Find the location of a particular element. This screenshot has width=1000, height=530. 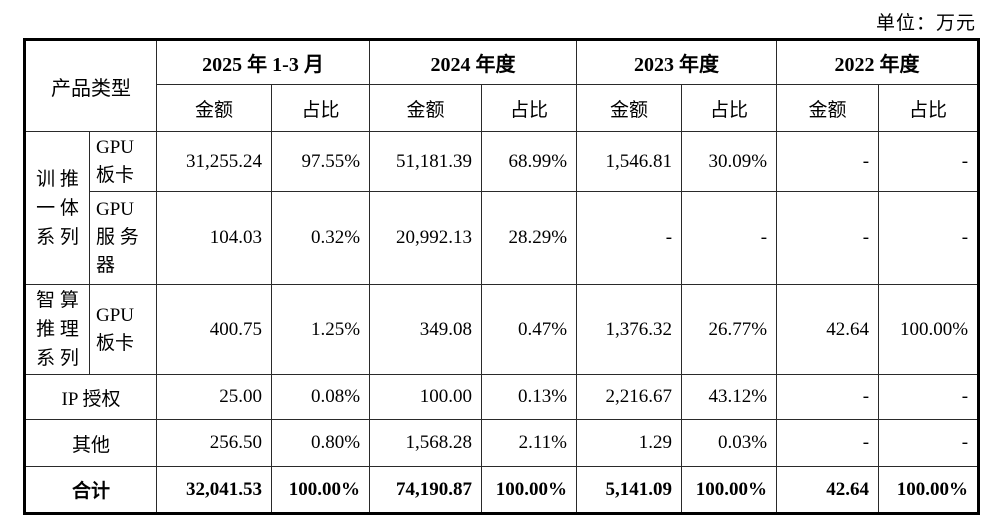

amount-cell: 400.75 is located at coordinates (214, 329).